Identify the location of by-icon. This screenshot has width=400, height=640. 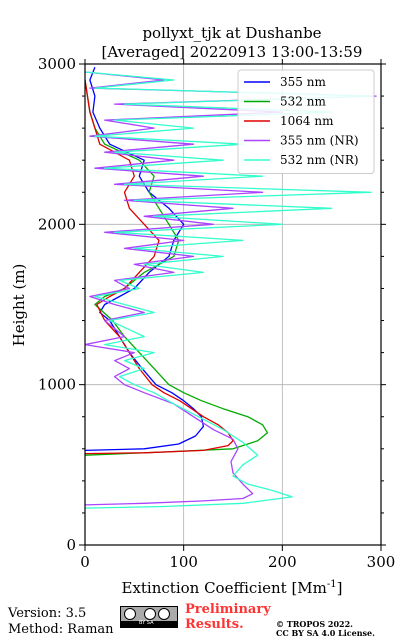
(150, 614).